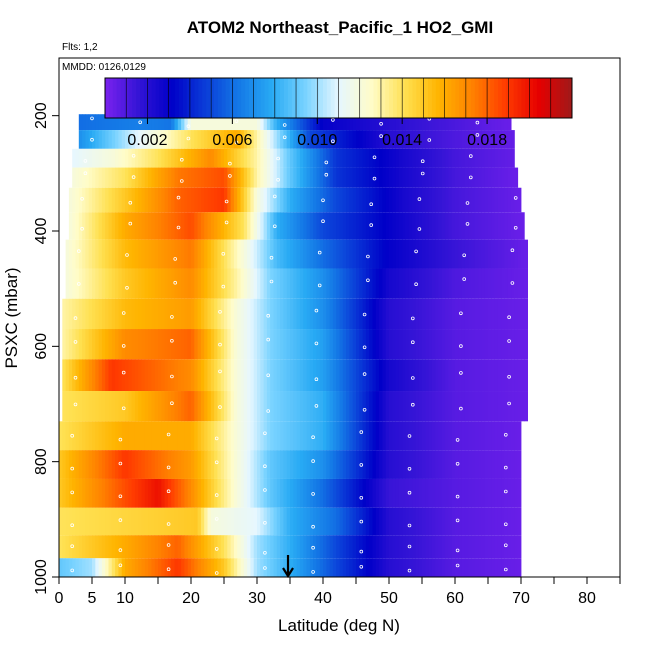 The height and width of the screenshot is (650, 650). I want to click on colorbar-tick-label: 0.010, so click(317, 140).